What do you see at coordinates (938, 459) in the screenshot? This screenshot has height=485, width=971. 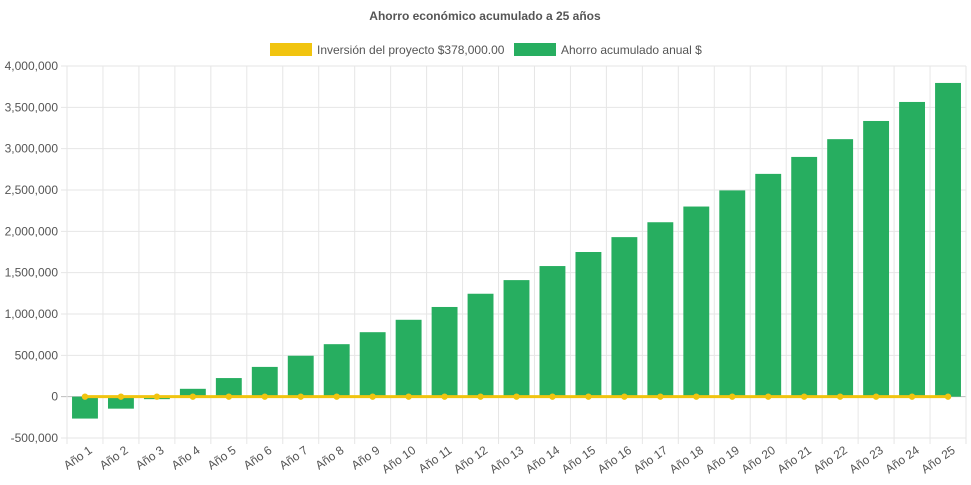 I see `x-tick-label: Año 25` at bounding box center [938, 459].